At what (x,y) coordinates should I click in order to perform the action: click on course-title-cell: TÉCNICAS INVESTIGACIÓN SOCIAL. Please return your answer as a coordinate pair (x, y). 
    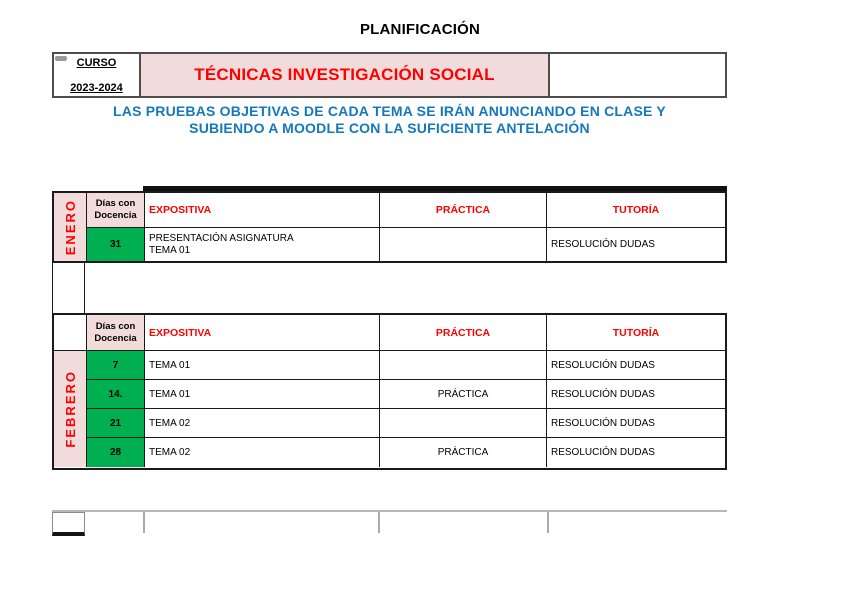
    Looking at the image, I should click on (344, 75).